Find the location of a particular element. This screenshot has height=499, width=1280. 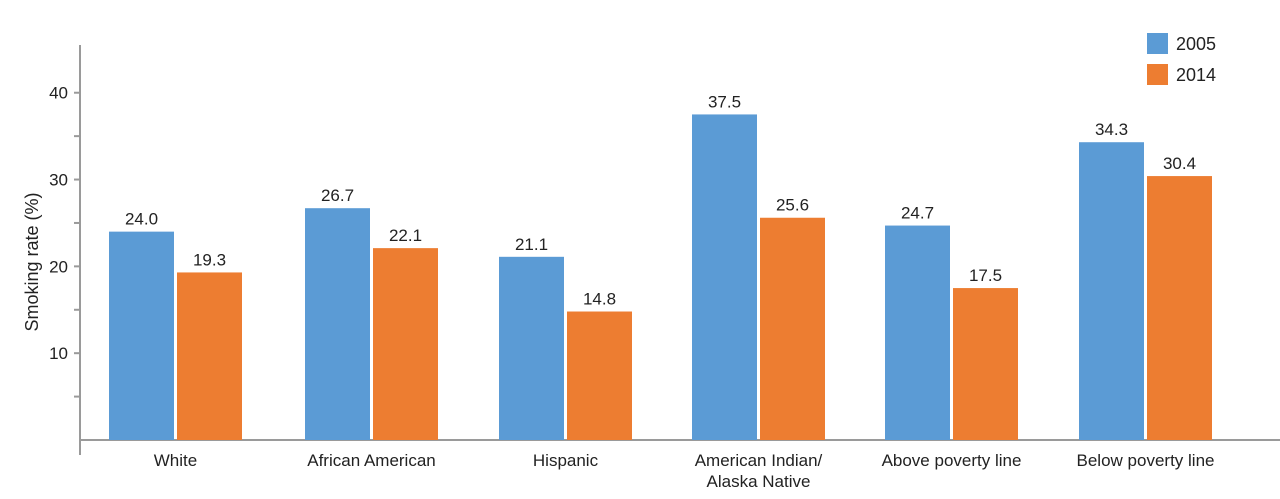

value-label-2014-1: 22.1 is located at coordinates (405, 235).